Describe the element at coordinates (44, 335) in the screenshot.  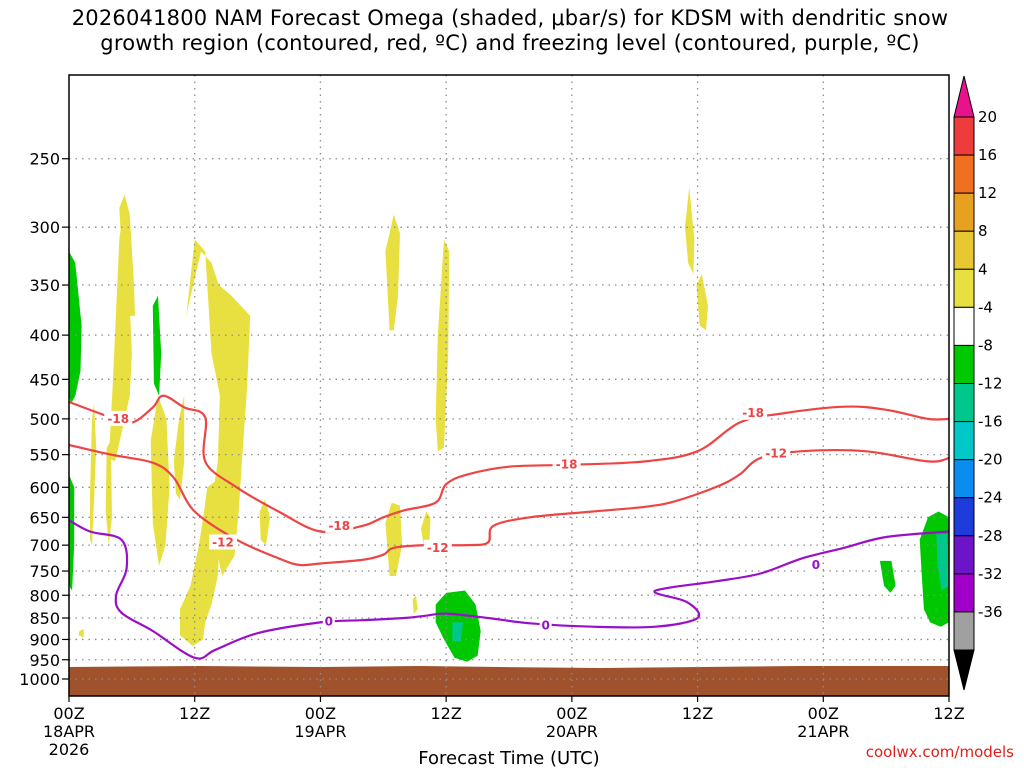
I see `y-tick-label: 400` at that location.